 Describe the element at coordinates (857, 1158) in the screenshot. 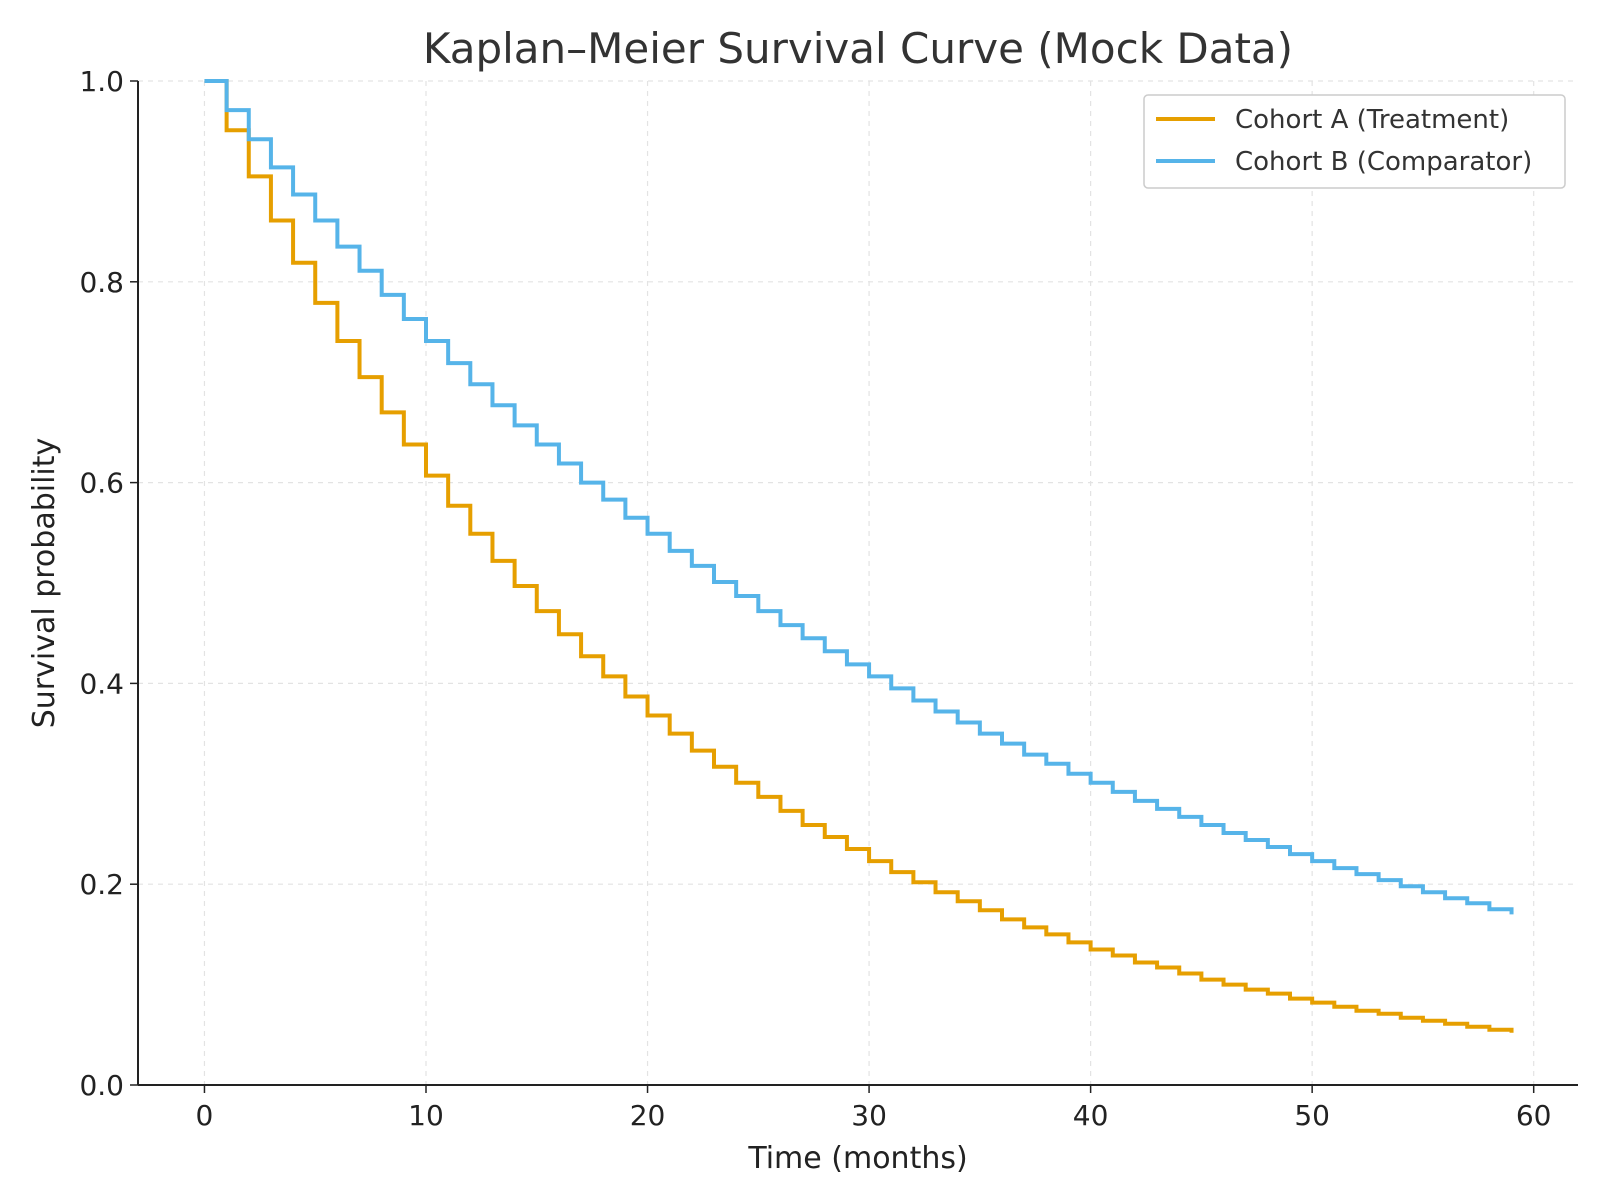

I see `x-axis-label: Time (months)` at that location.